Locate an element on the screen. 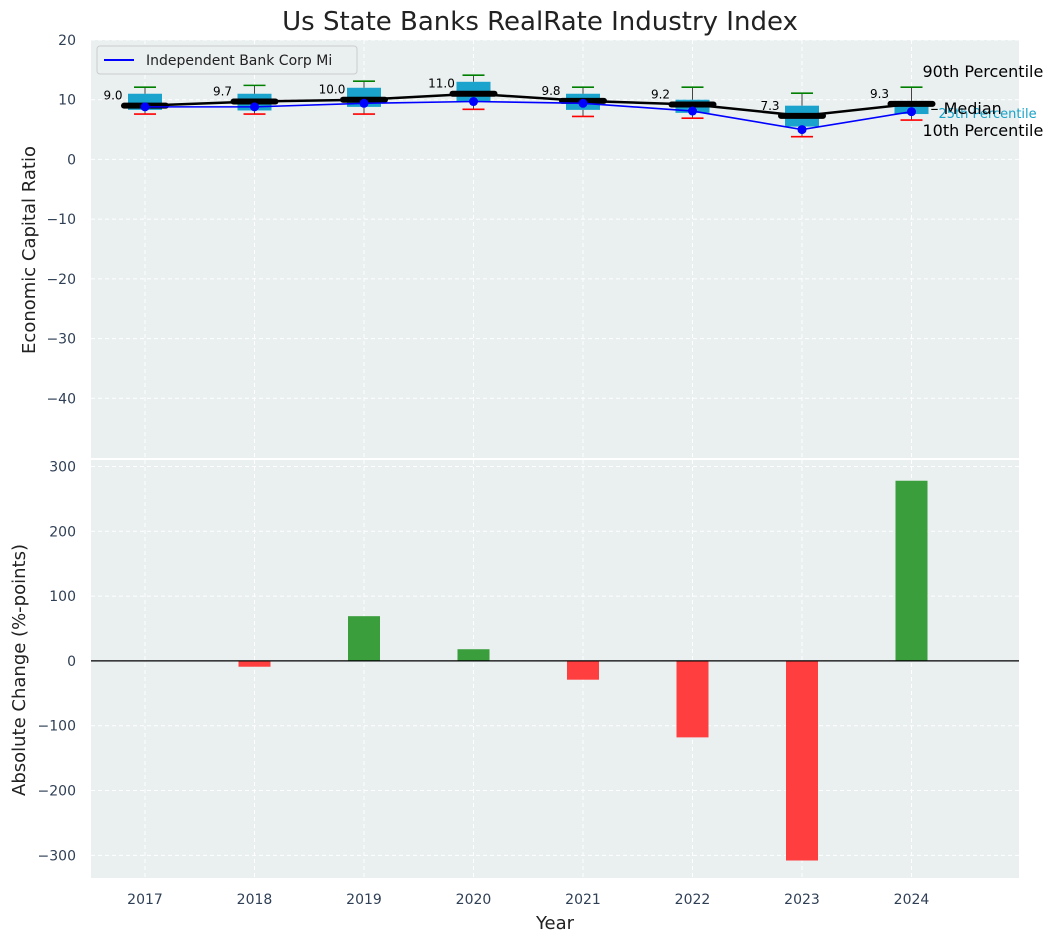 This screenshot has width=1057, height=942. bottom-y-tick-label: −300 is located at coordinates (57, 856).